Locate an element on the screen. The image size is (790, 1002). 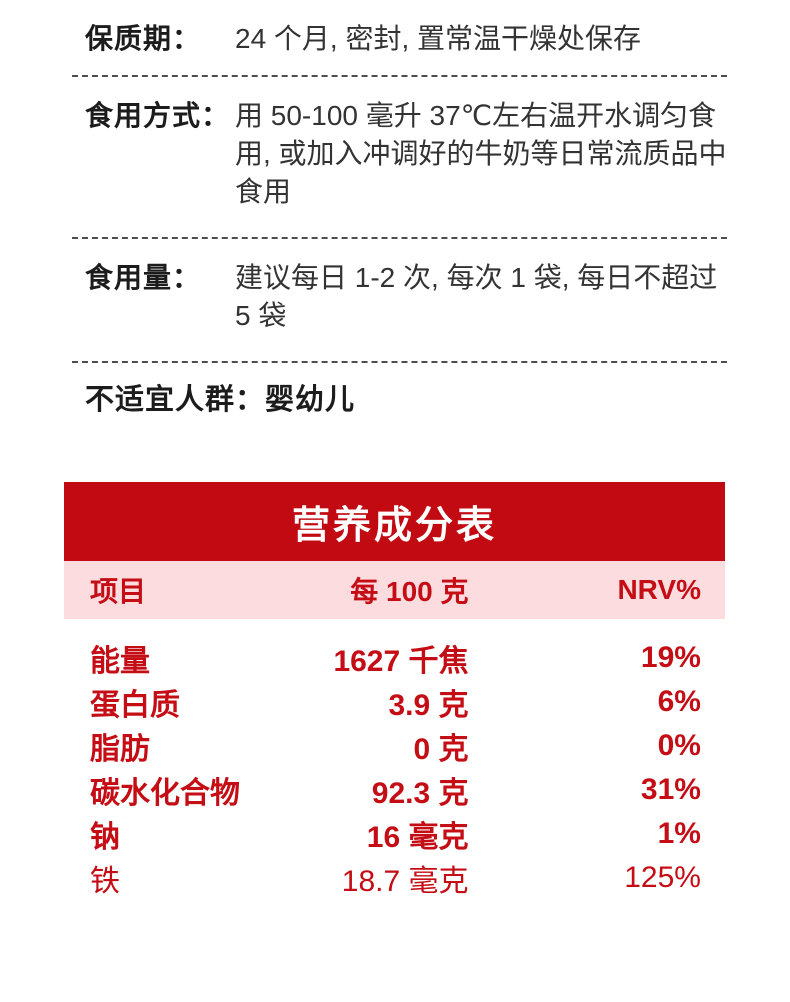
nutrient-nrv: 19% is located at coordinates (670, 657).